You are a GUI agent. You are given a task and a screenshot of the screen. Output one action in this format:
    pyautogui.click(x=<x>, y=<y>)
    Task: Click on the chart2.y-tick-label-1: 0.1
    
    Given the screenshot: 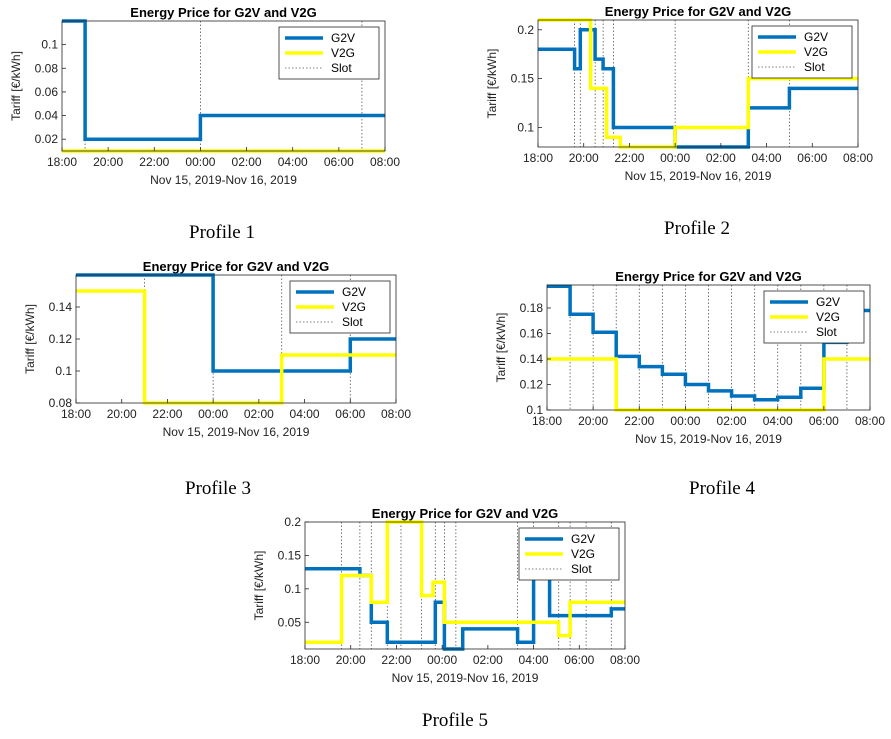 What is the action you would take?
    pyautogui.click(x=525, y=127)
    